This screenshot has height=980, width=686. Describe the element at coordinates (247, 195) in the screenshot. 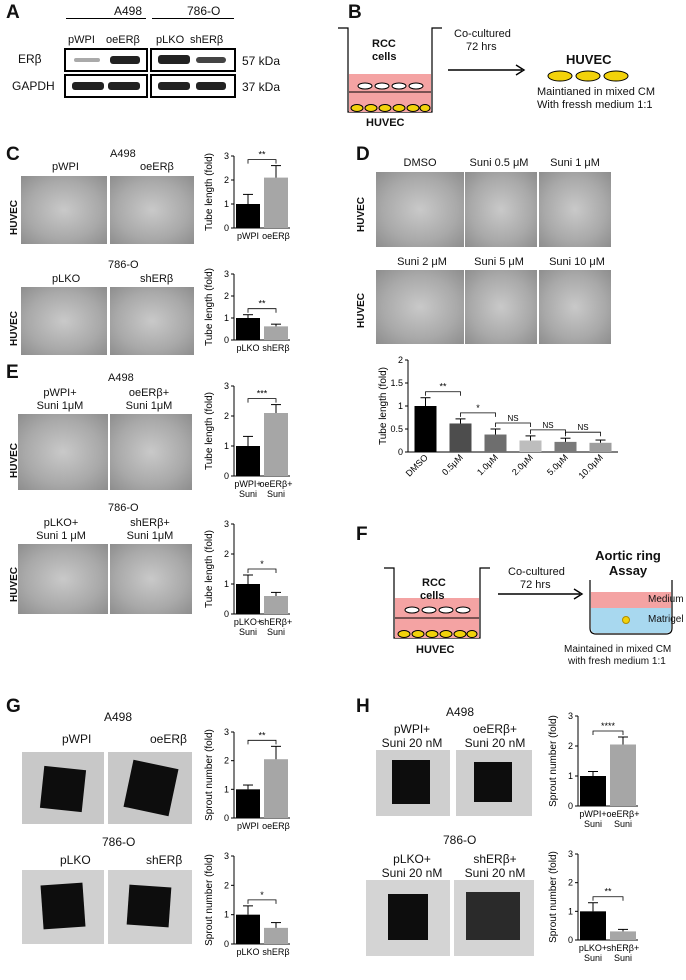

I see `bar-chart-c-top: 0 1 2 3 Tube length (fold) pWPI oeERβ **` at that location.